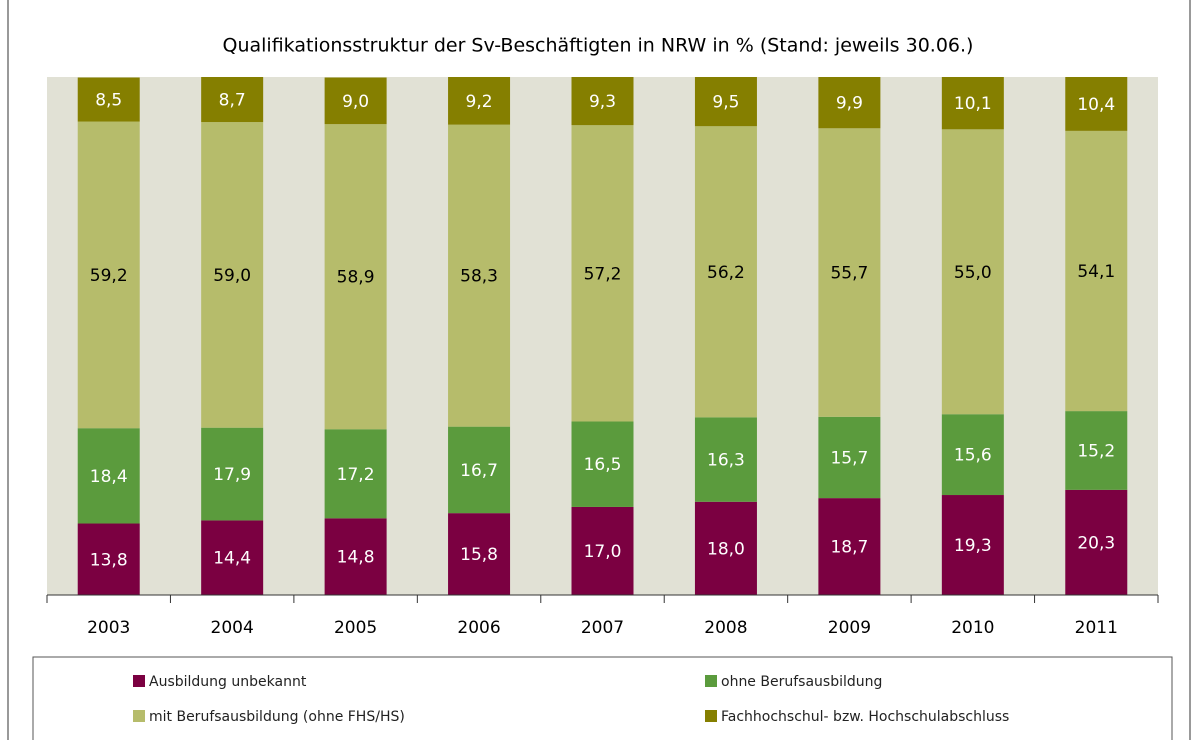  I want to click on data-label: 55,0, so click(973, 273).